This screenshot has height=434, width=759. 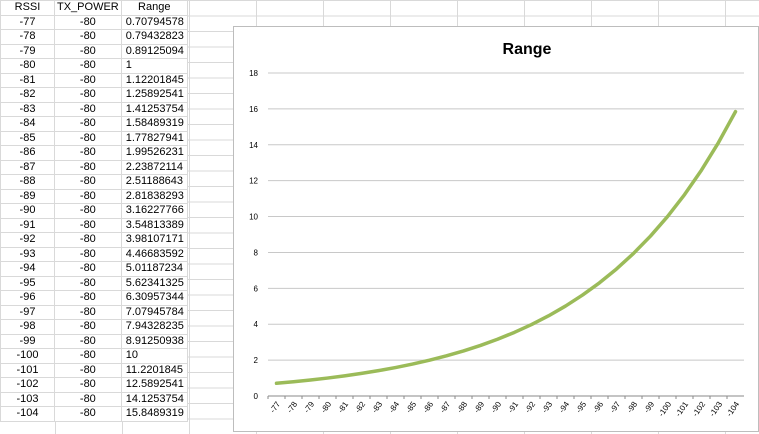 What do you see at coordinates (253, 217) in the screenshot?
I see `y-tick-label: 10` at bounding box center [253, 217].